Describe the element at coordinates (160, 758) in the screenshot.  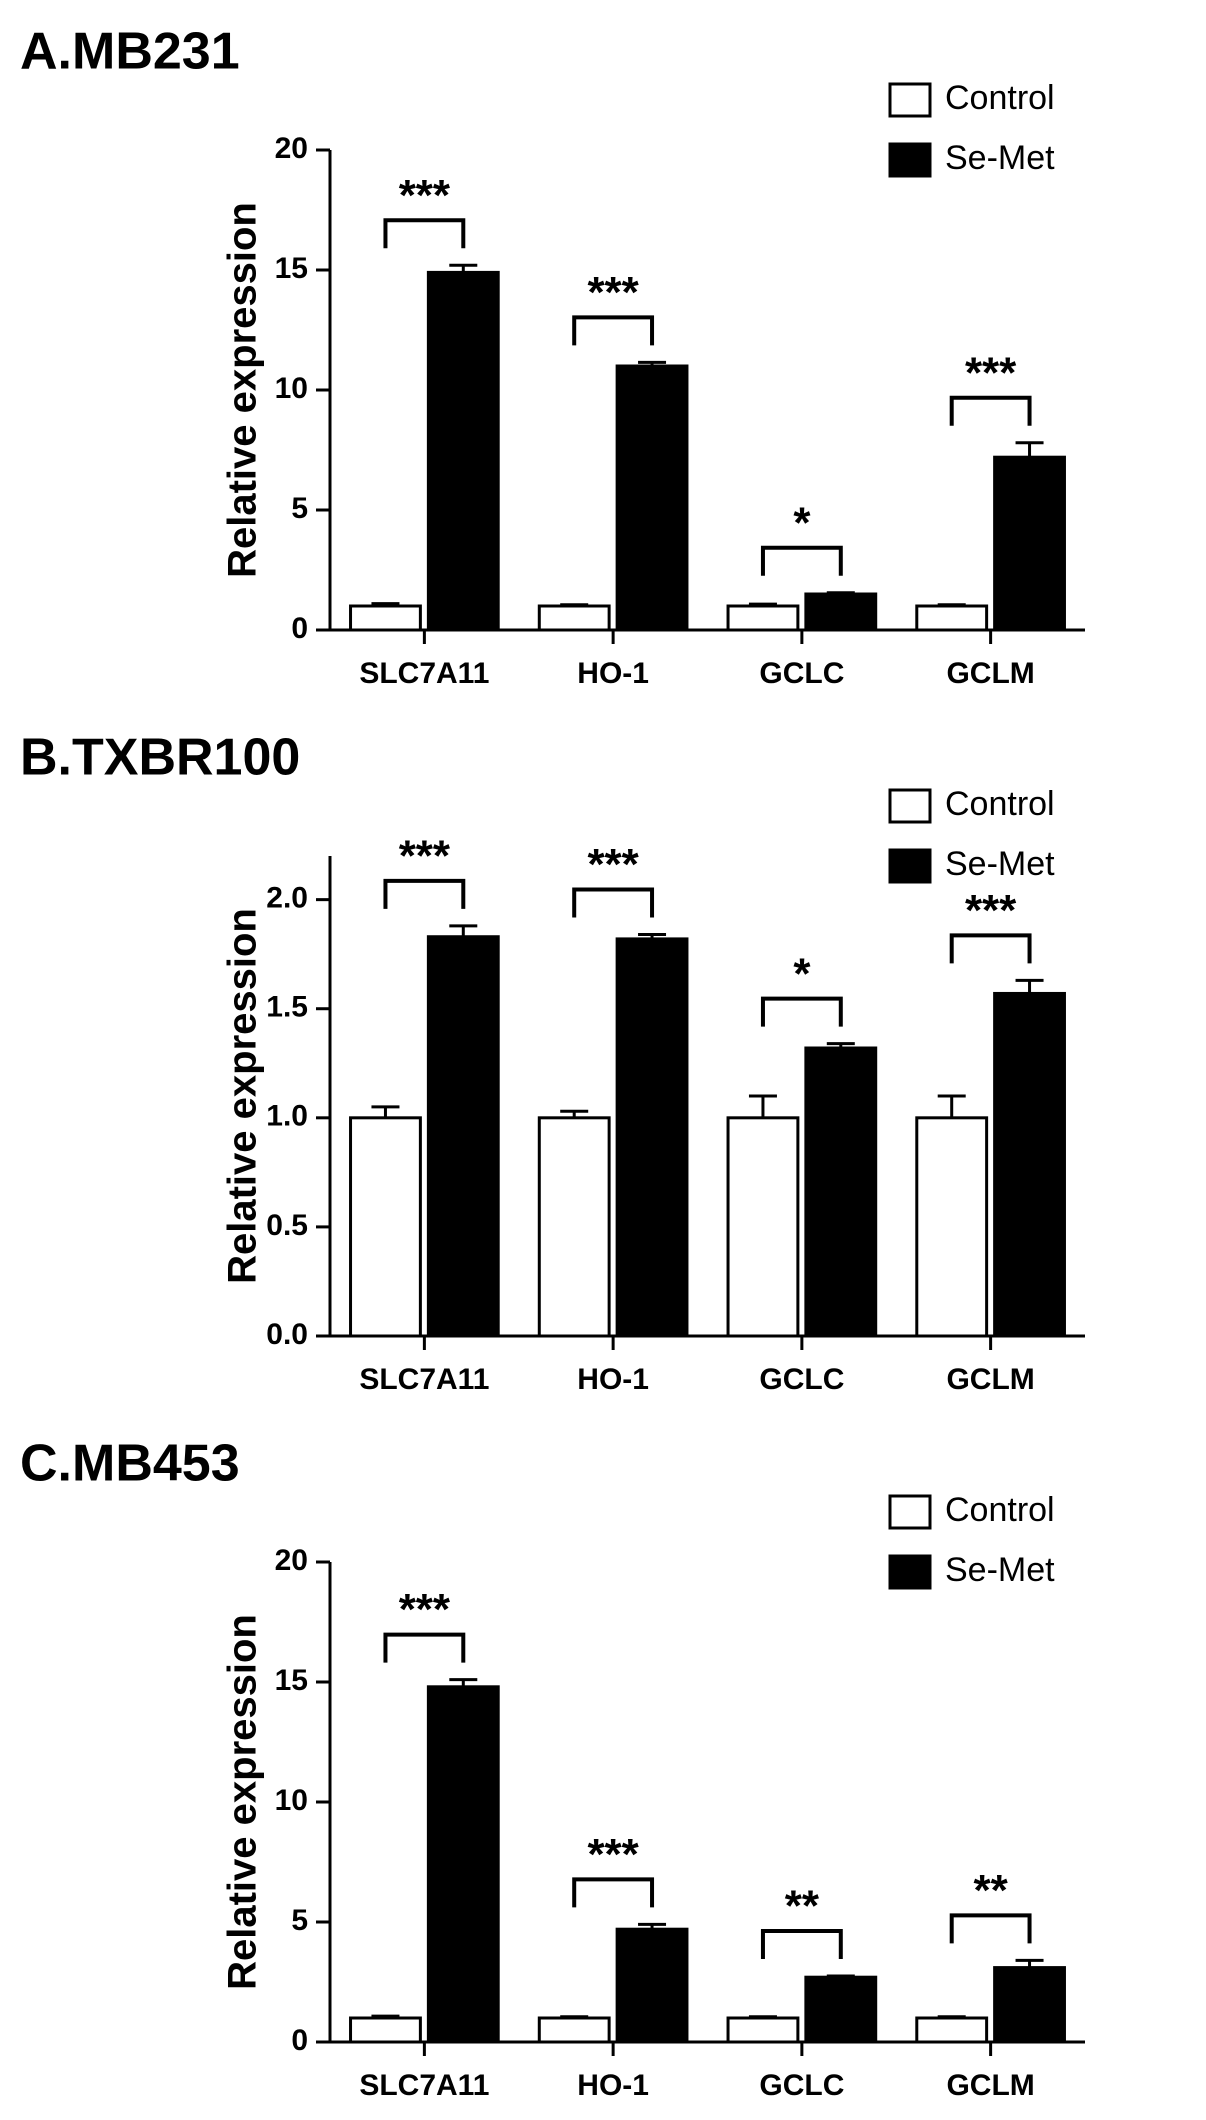
I see `chart-title: B.TXBR100` at that location.